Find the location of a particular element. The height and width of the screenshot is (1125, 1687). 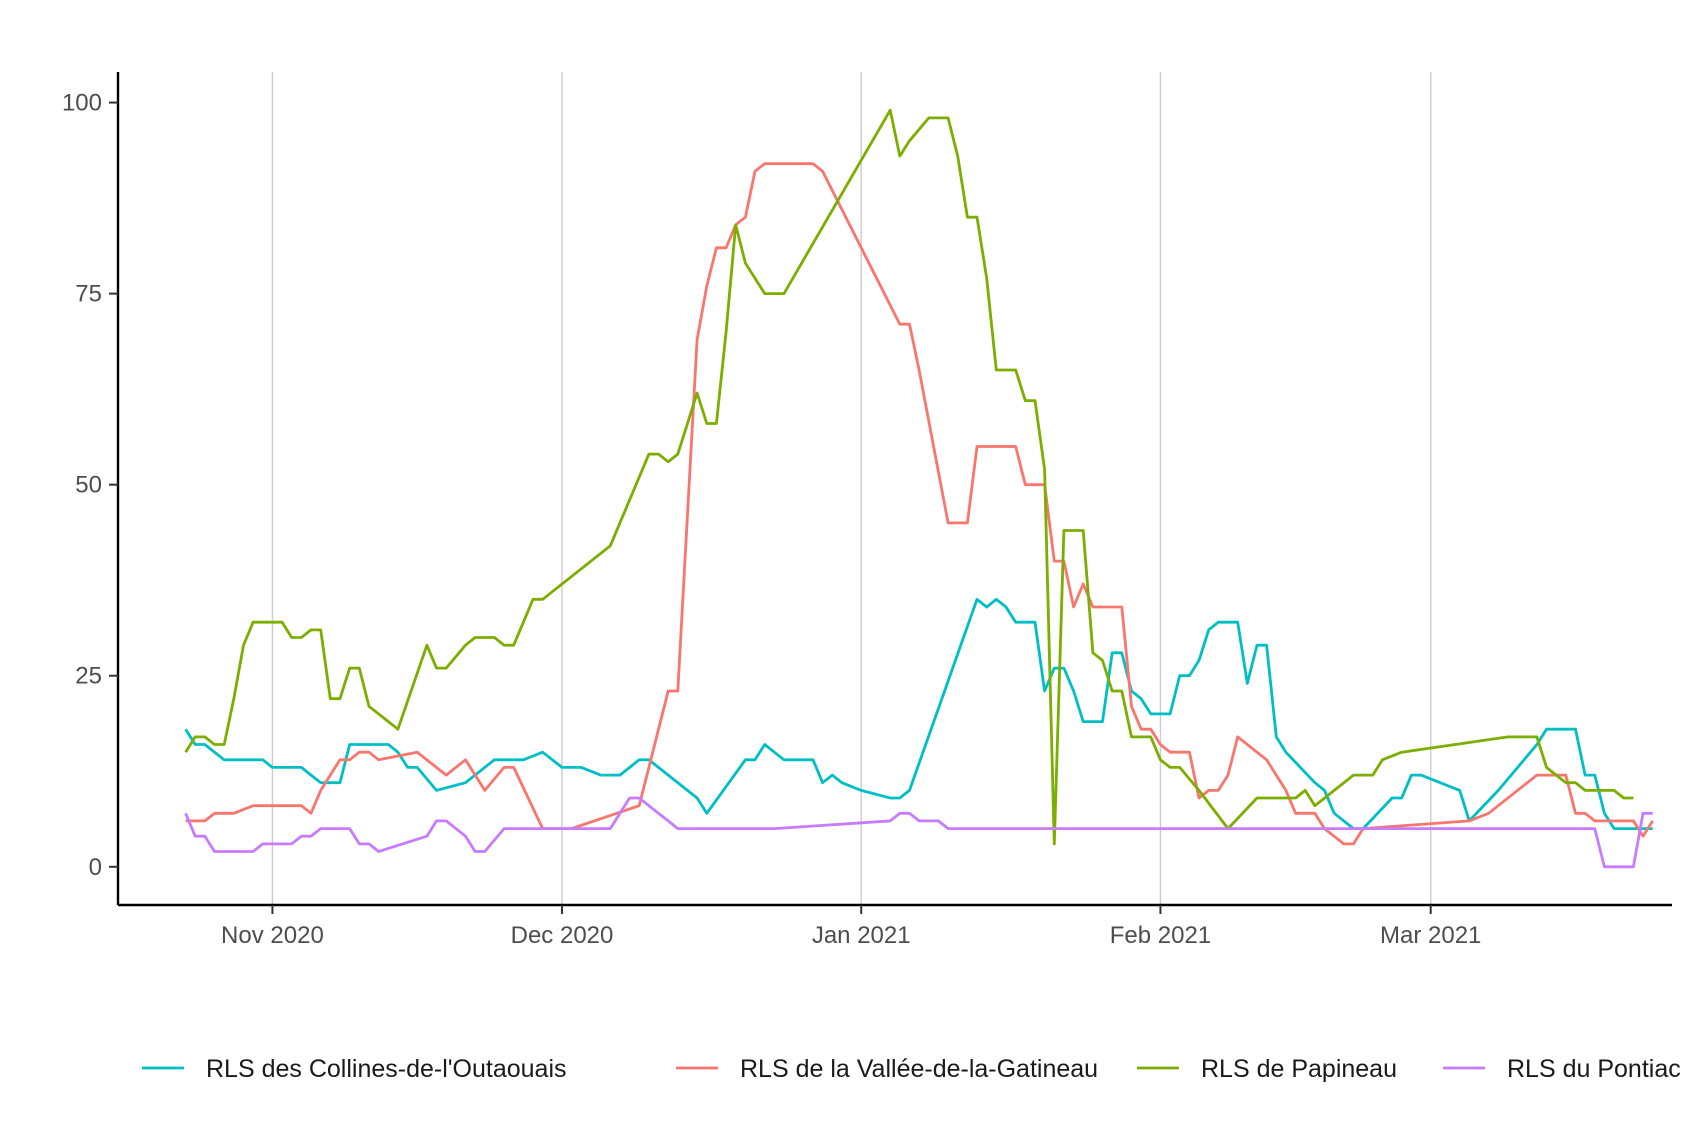

legend-label-2: RLS de la Vallée-de-la-Gatineau is located at coordinates (919, 1069).